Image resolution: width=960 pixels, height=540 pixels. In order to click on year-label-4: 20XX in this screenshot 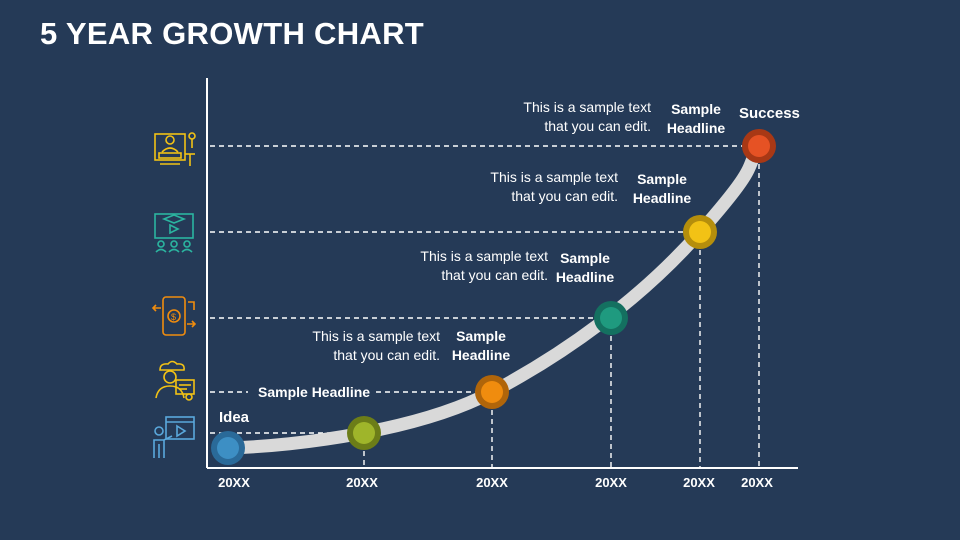, I will do `click(611, 482)`.